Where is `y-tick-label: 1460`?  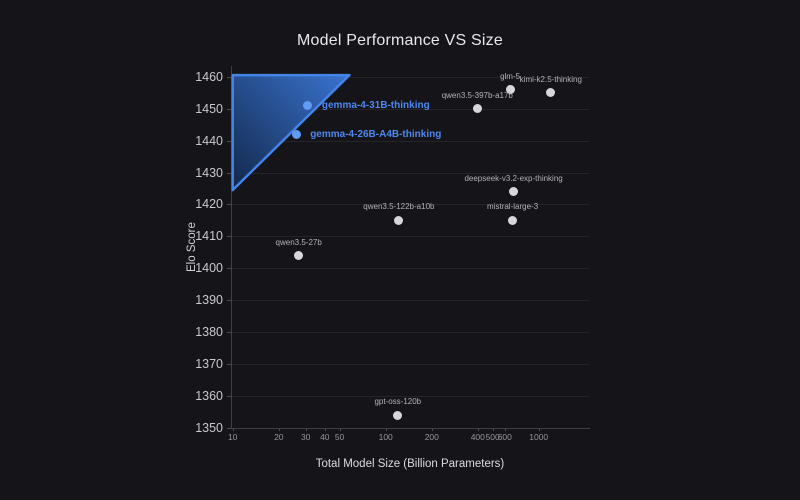 y-tick-label: 1460 is located at coordinates (209, 76).